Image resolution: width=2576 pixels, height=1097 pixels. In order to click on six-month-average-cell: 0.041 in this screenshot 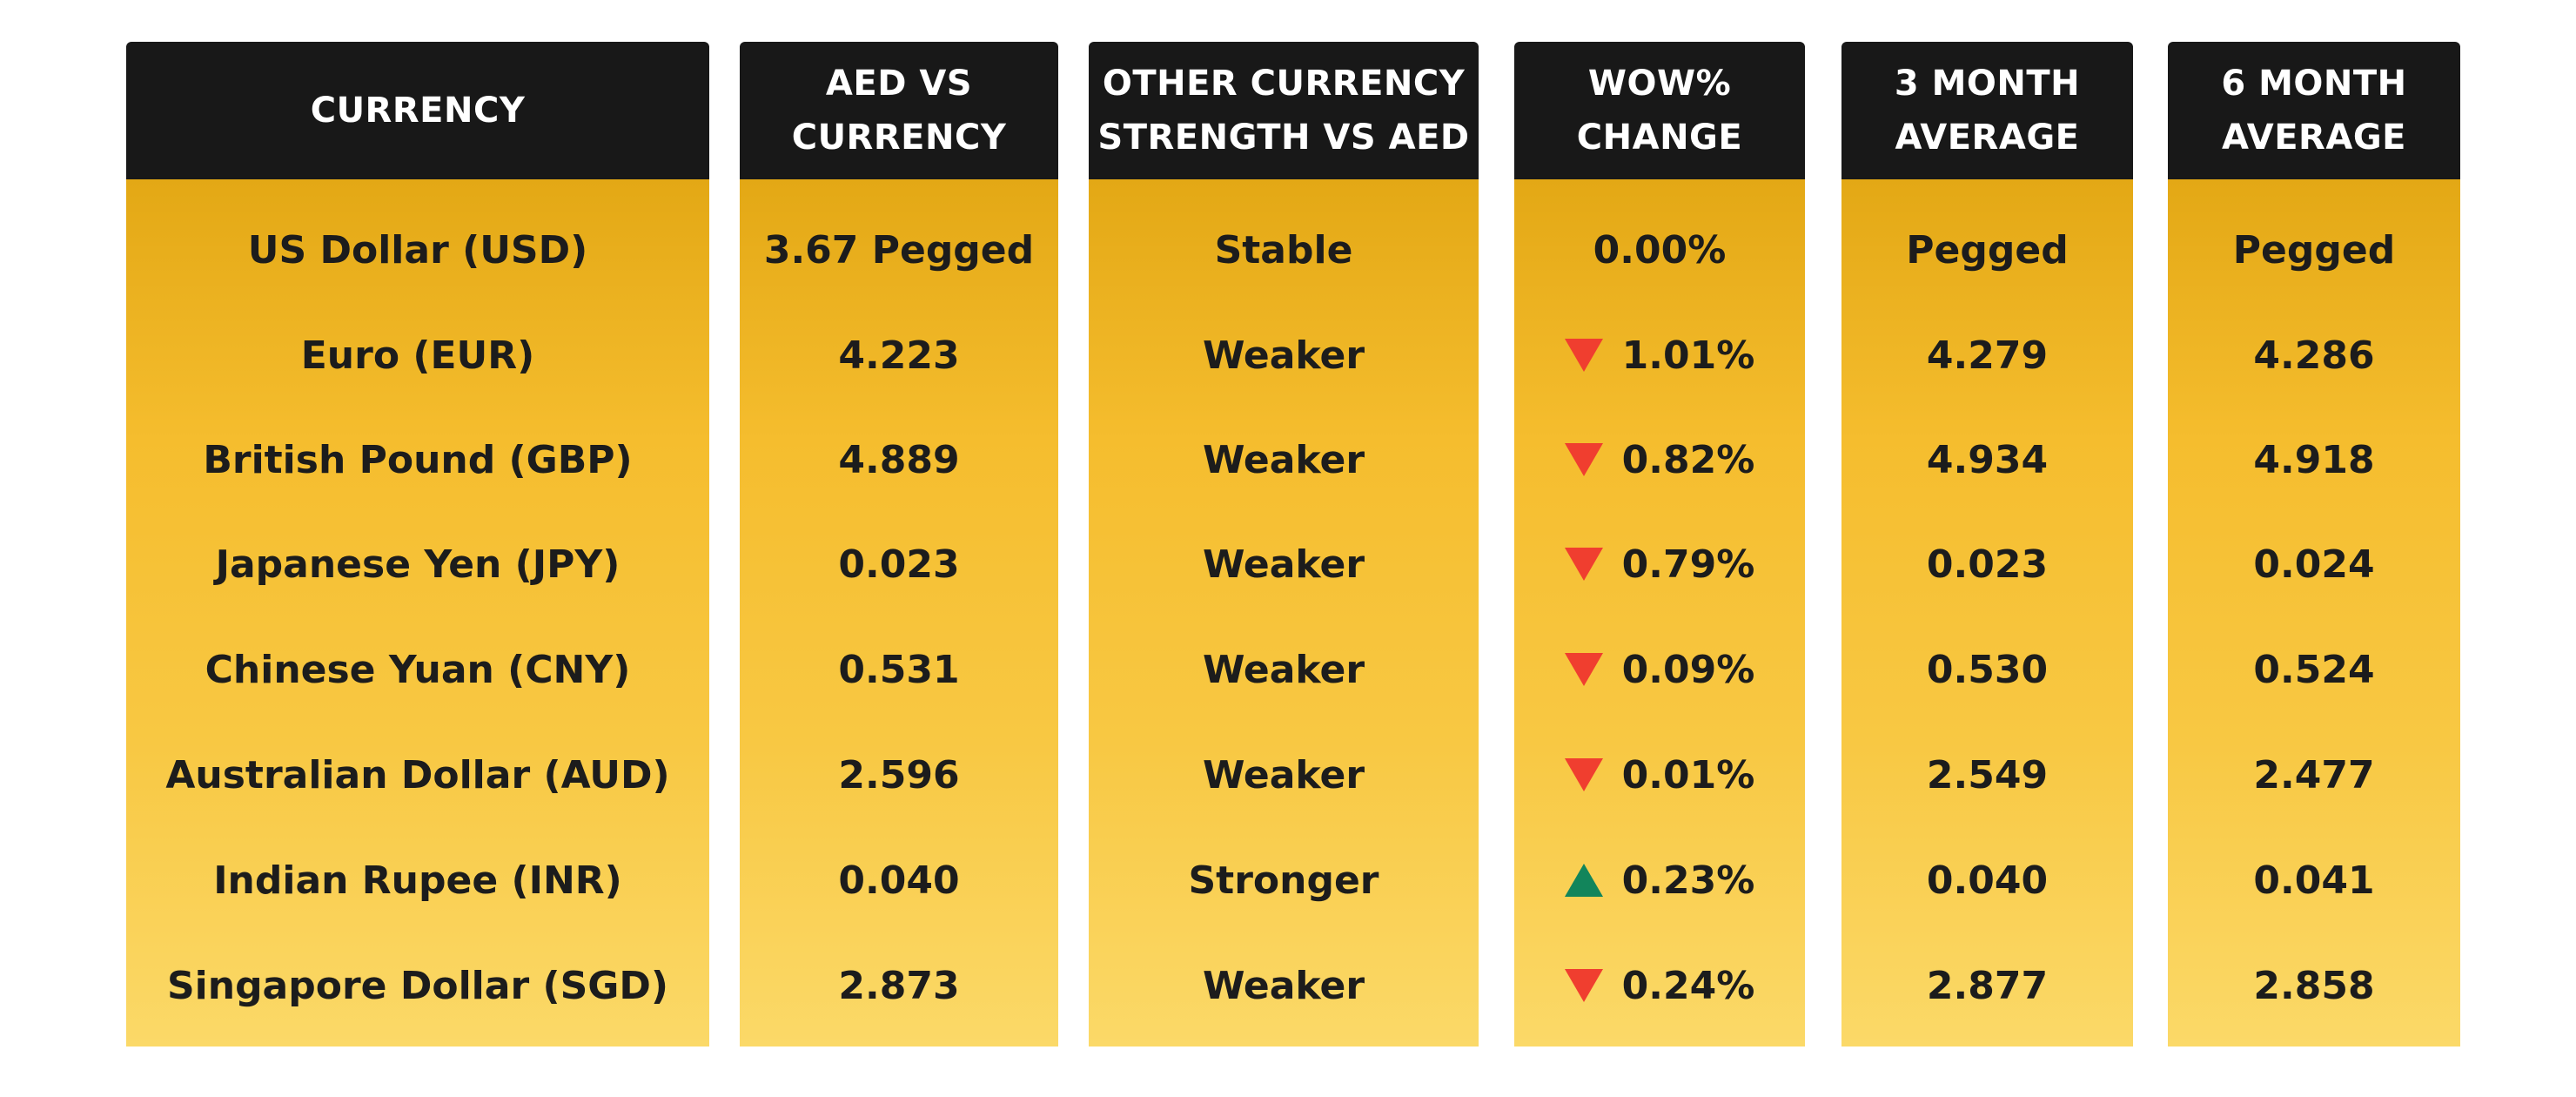, I will do `click(2314, 880)`.